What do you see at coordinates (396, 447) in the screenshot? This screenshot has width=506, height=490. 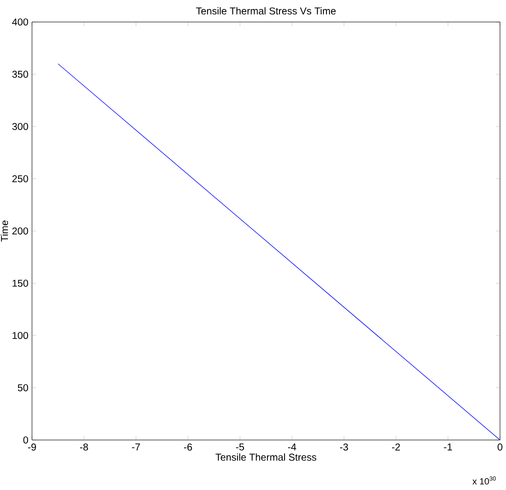 I see `x-tick-label: -2` at bounding box center [396, 447].